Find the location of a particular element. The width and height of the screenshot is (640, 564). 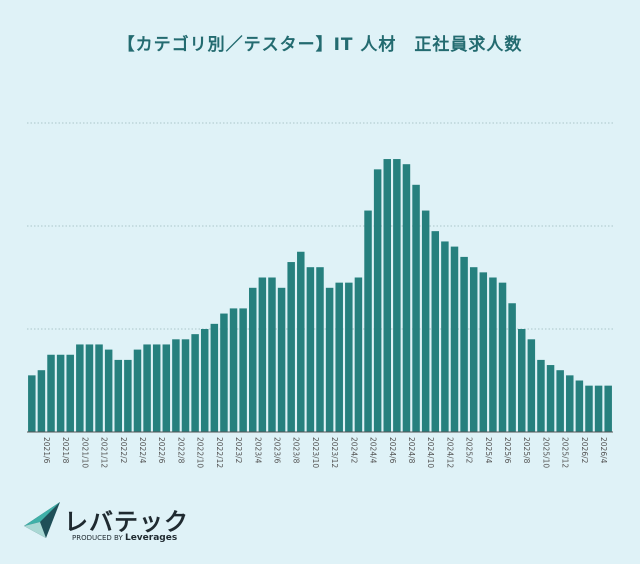

bar-2022/10 is located at coordinates (195, 383).